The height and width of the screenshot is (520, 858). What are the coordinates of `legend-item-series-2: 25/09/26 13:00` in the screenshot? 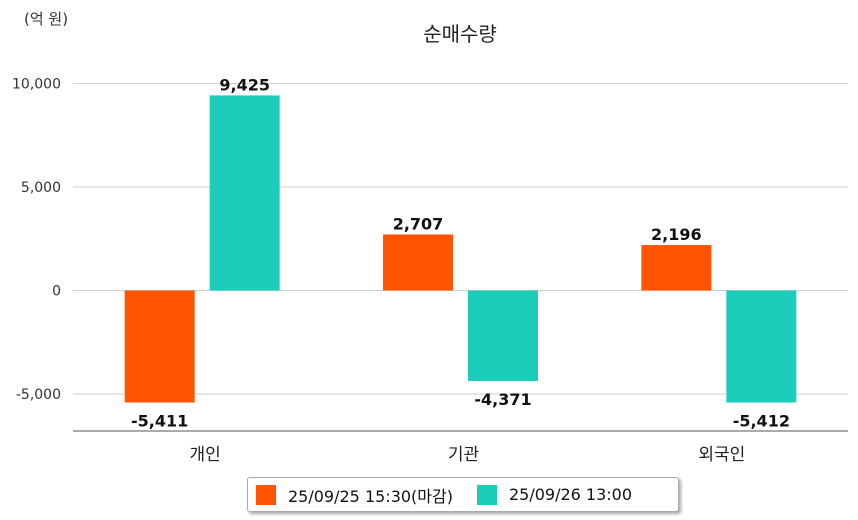 It's located at (554, 494).